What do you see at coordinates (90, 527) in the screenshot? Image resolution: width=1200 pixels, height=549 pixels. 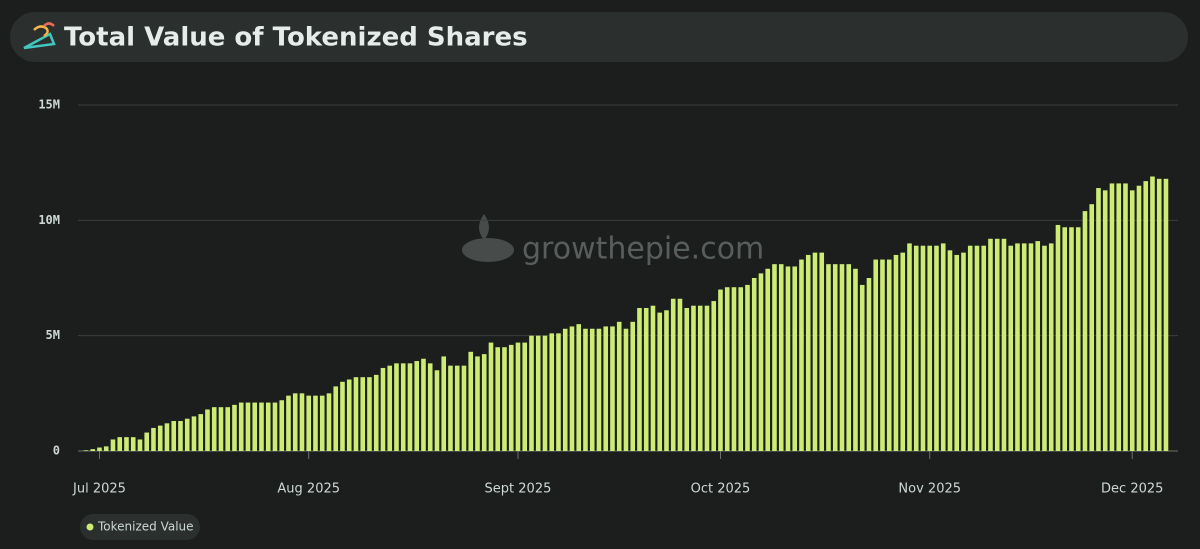 I see `legend-swatch` at bounding box center [90, 527].